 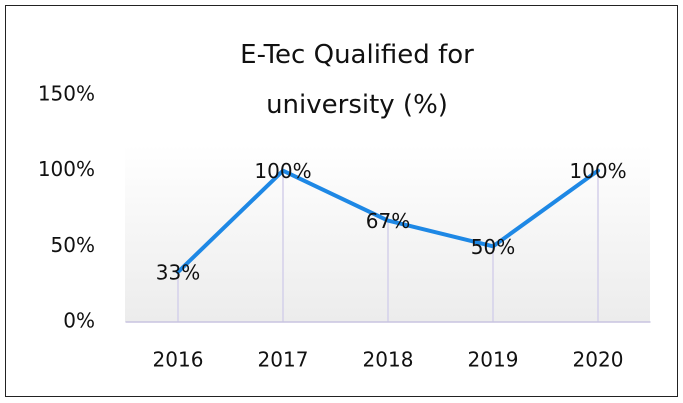 I want to click on data-label: 33%, so click(x=178, y=273).